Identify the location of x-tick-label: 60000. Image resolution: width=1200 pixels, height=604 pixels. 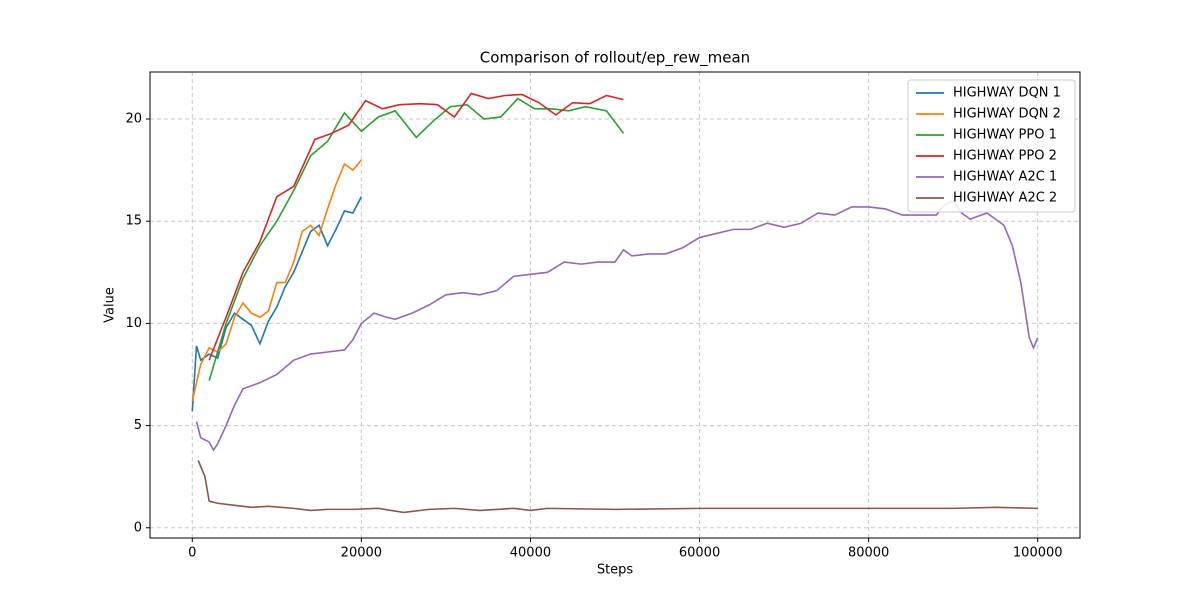
(699, 553).